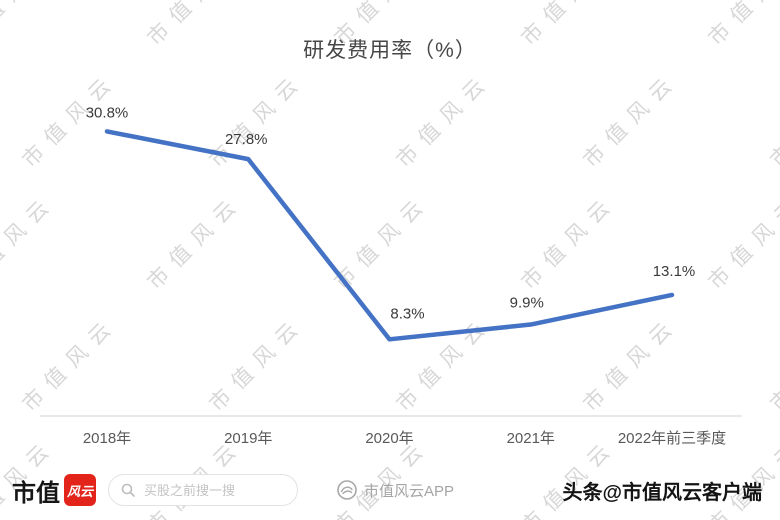 The width and height of the screenshot is (780, 520). I want to click on x-axis-label: 2018年, so click(107, 438).